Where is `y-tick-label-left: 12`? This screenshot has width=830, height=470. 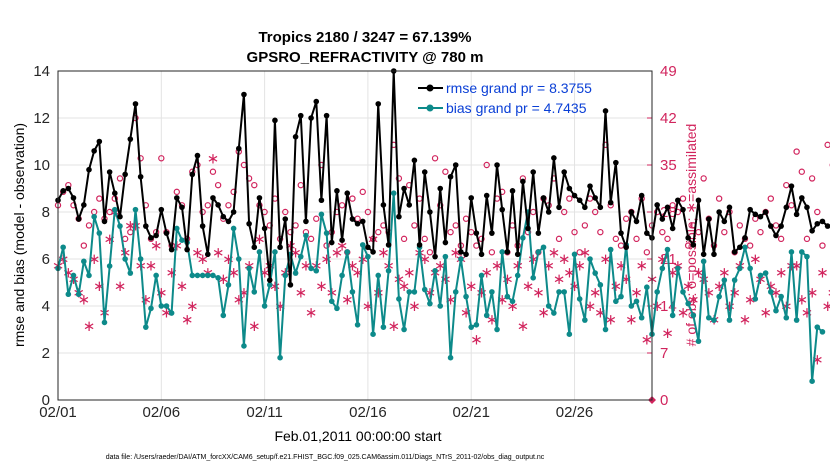 y-tick-label-left: 12 is located at coordinates (41, 118).